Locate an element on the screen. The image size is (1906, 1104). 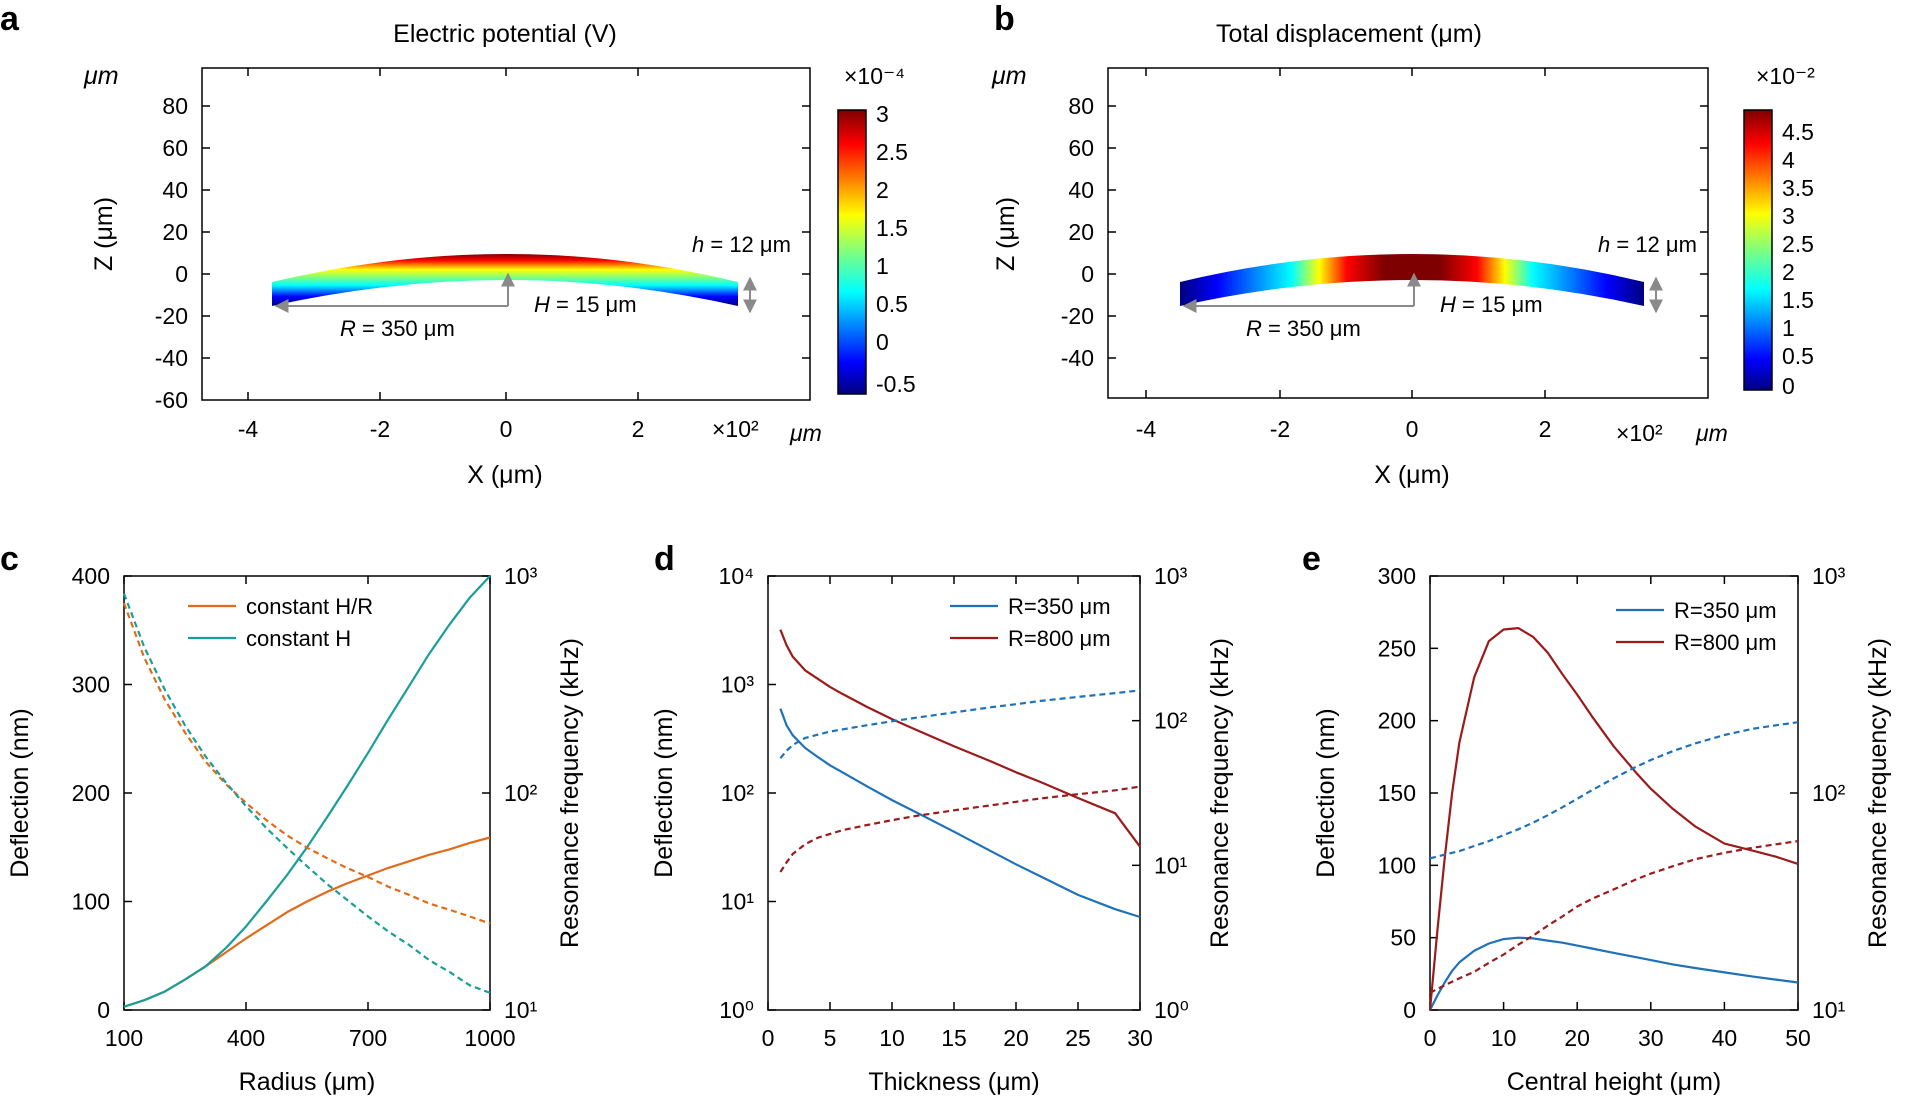
y-tick: -40 is located at coordinates (1077, 358).